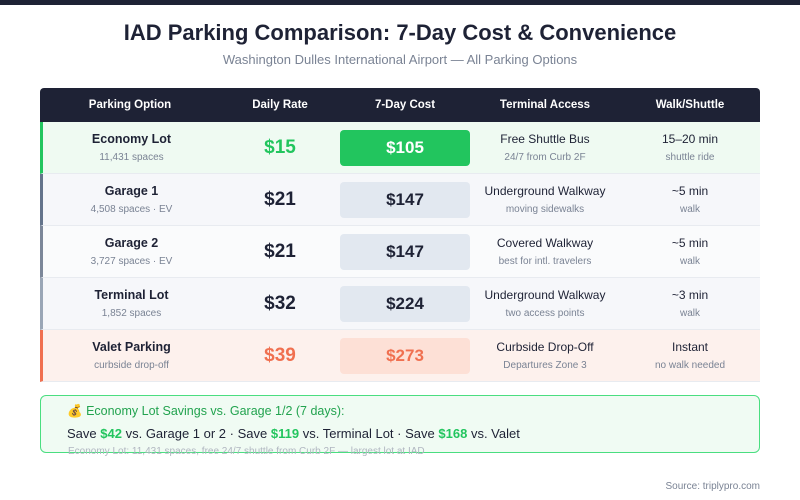 This screenshot has width=800, height=500. What do you see at coordinates (690, 147) in the screenshot?
I see `walk-cell: 15–20 min shuttle ride` at bounding box center [690, 147].